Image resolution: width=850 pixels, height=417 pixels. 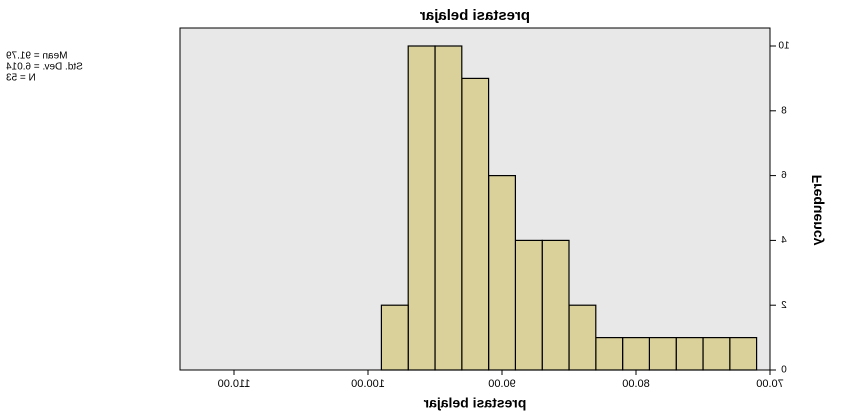 What do you see at coordinates (784, 110) in the screenshot?
I see `y-tick-label-4: 8` at bounding box center [784, 110].